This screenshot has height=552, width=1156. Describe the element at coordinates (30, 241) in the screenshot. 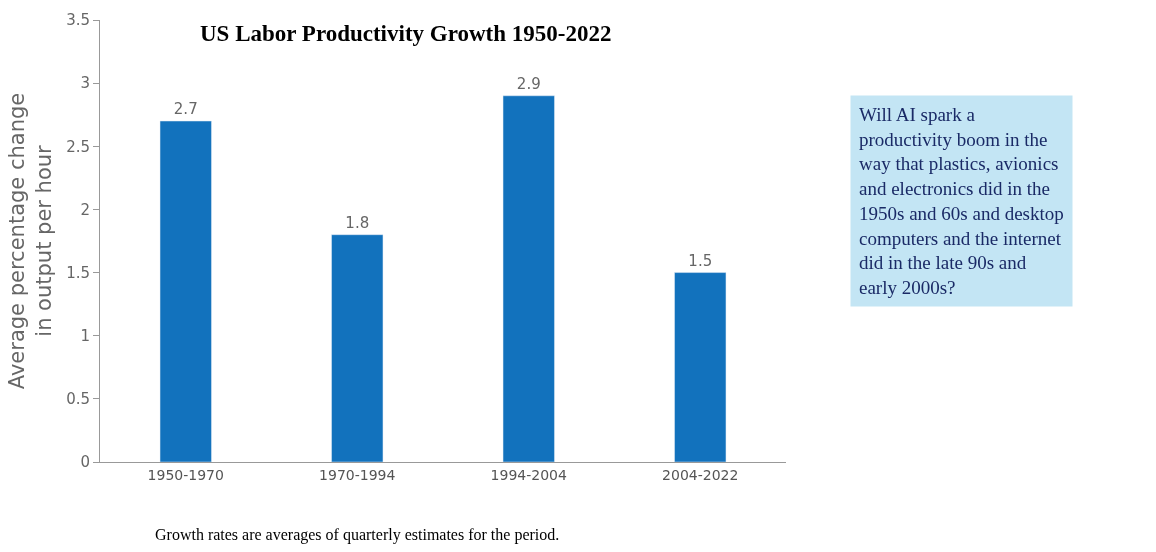

I see `y-axis-title: Average percentage change in output per hour` at that location.